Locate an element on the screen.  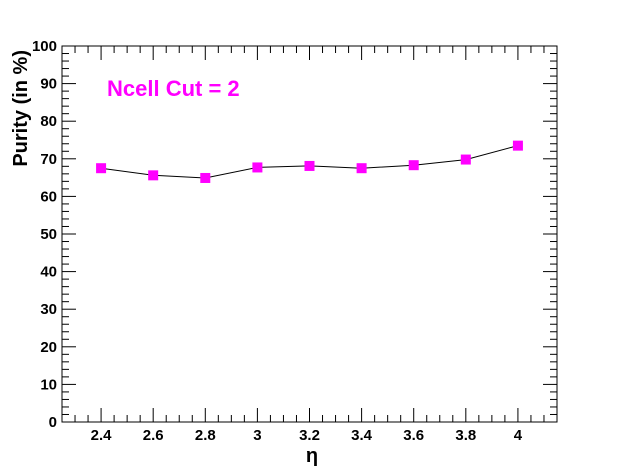
y-tick-label: 60 is located at coordinates (48, 196).